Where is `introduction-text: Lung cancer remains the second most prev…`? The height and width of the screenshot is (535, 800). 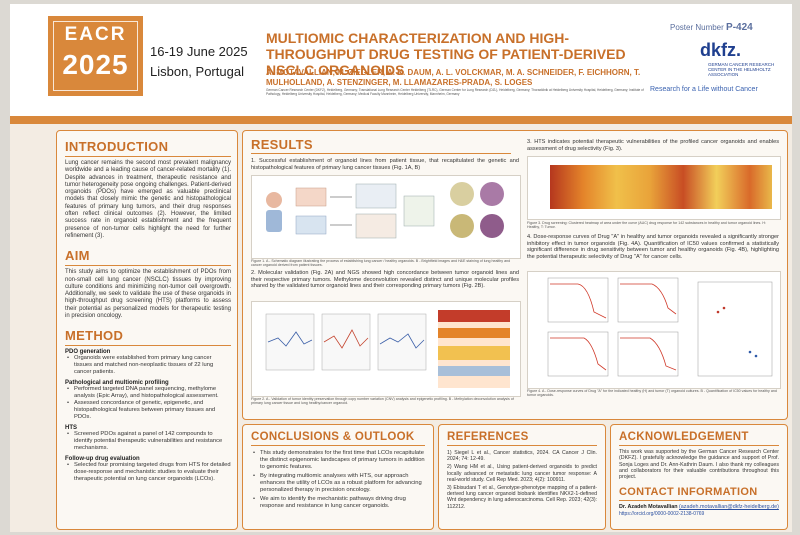 introduction-text: Lung cancer remains the second most prev… is located at coordinates (148, 199).